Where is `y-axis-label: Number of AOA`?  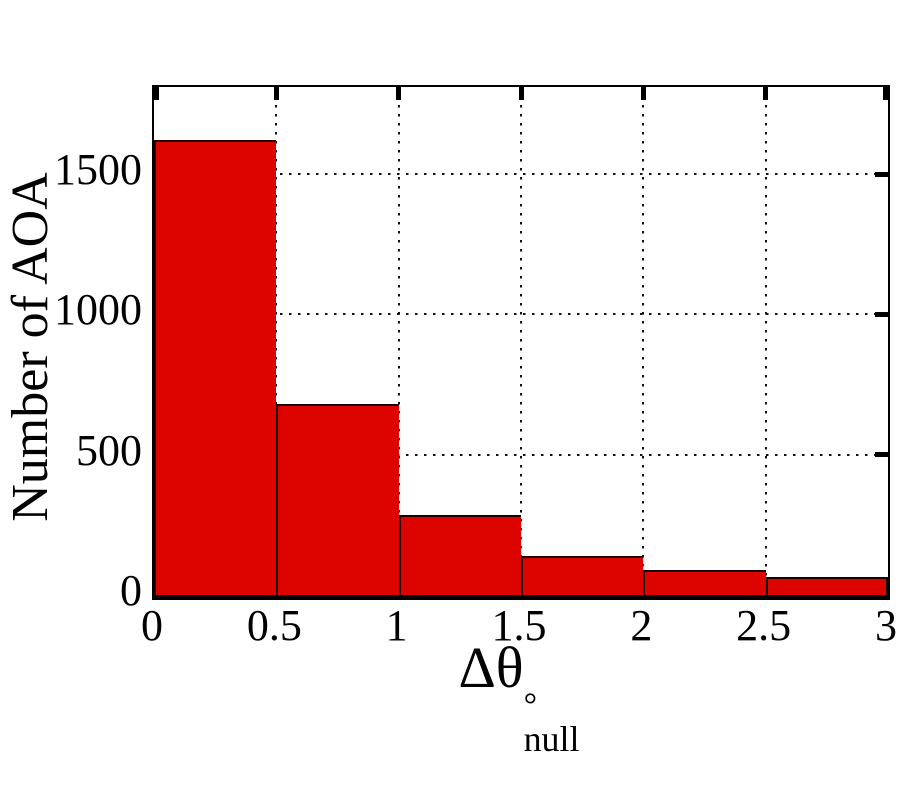 y-axis-label: Number of AOA is located at coordinates (30, 347).